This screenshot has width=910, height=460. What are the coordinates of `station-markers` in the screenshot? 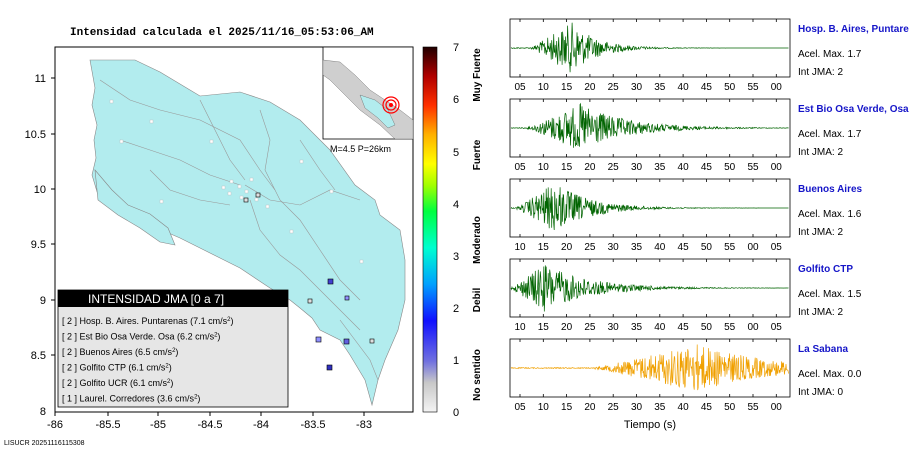 It's located at (309, 281).